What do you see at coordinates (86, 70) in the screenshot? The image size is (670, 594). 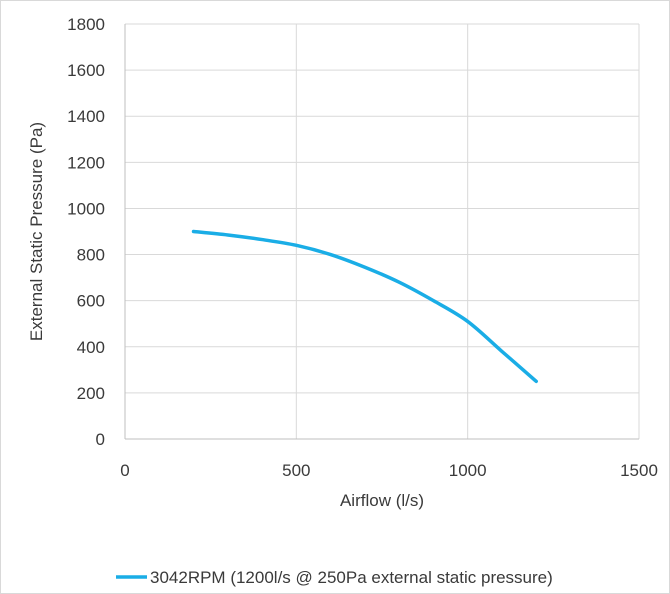 I see `y-tick-label: 1600` at bounding box center [86, 70].